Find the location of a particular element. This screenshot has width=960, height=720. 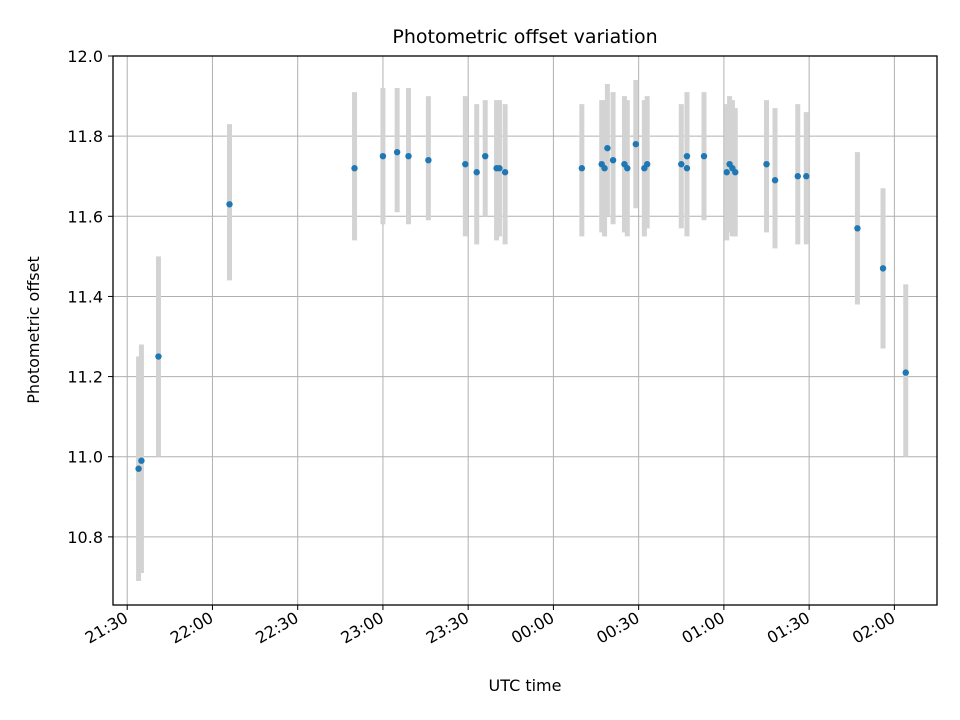

y-tick-label: 11.6 is located at coordinates (85, 216).